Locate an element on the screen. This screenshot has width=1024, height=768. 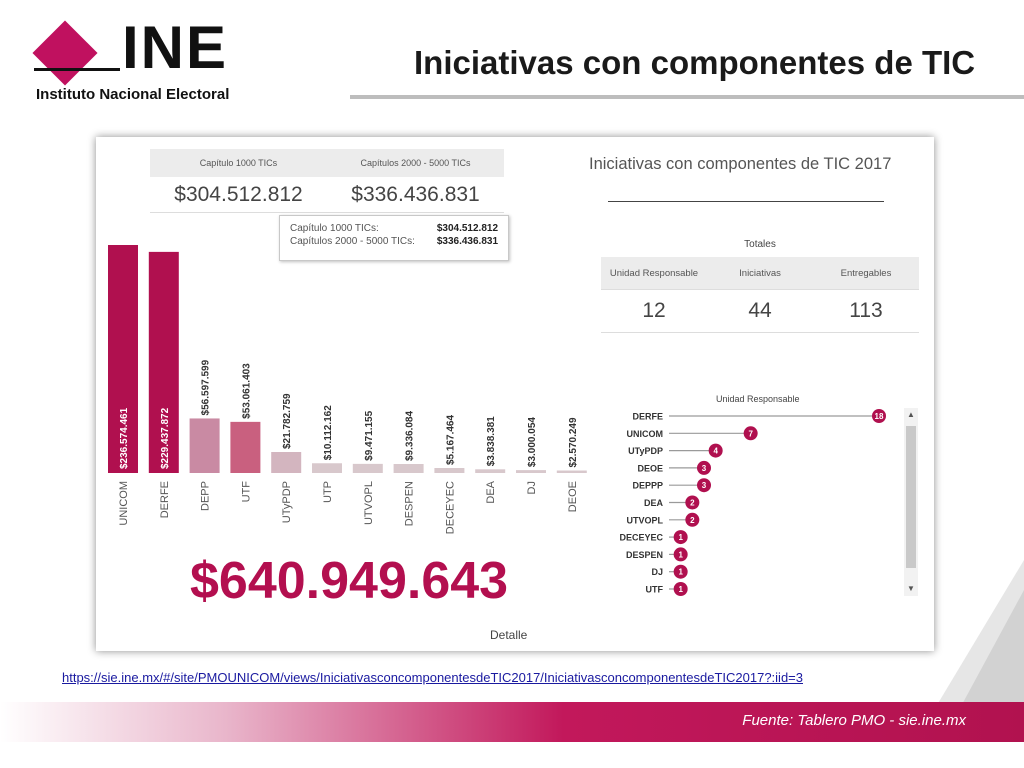
lollipop-value-label: 4 is located at coordinates (715, 451).